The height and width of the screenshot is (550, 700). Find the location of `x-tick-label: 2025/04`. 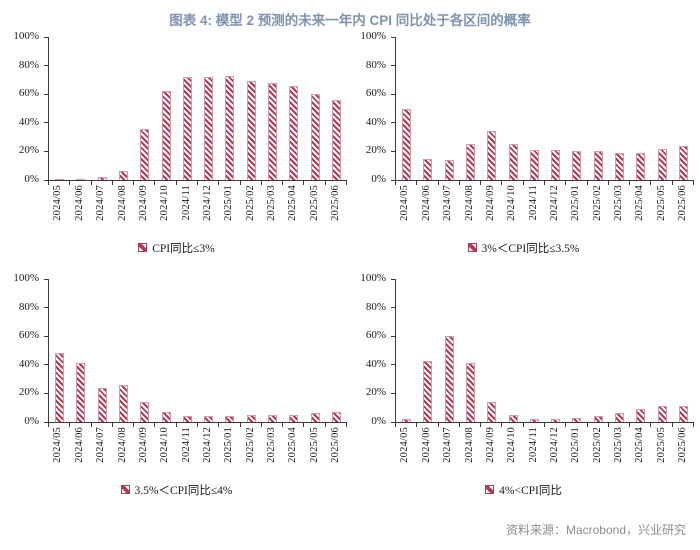

x-tick-label: 2025/04 is located at coordinates (293, 203).